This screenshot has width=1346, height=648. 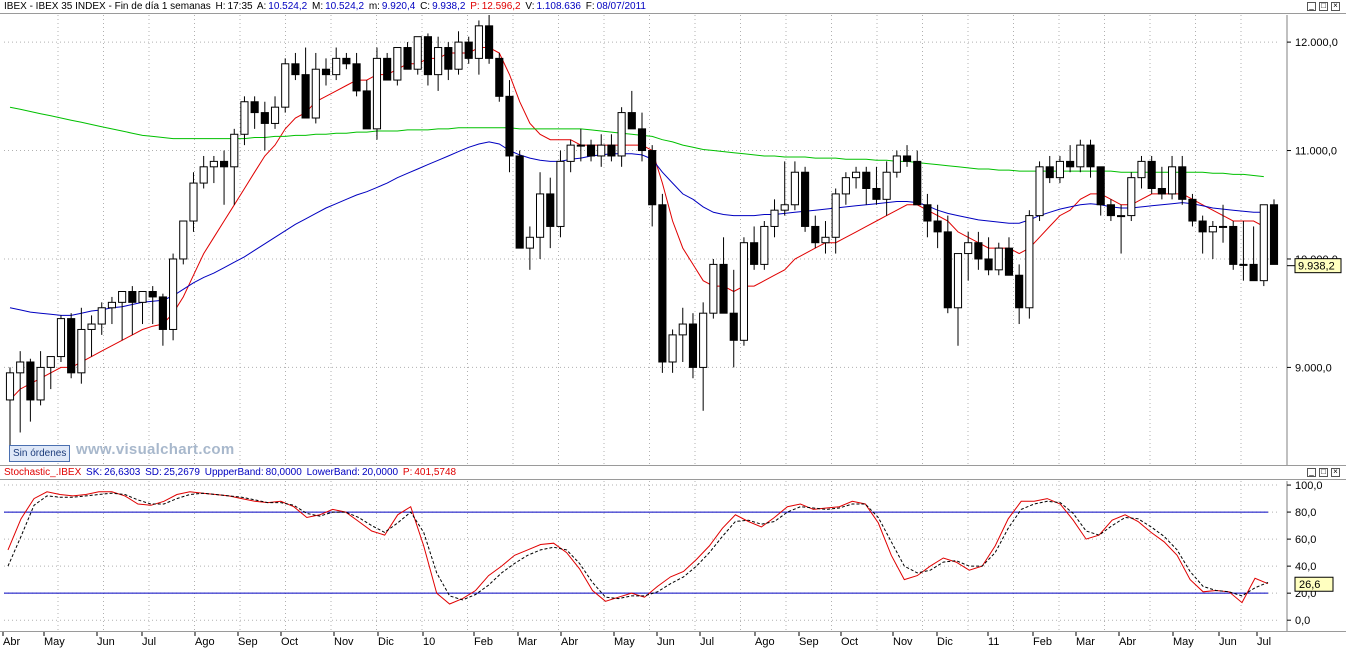 What do you see at coordinates (1042, 642) in the screenshot?
I see `date-tick-label: Feb` at bounding box center [1042, 642].